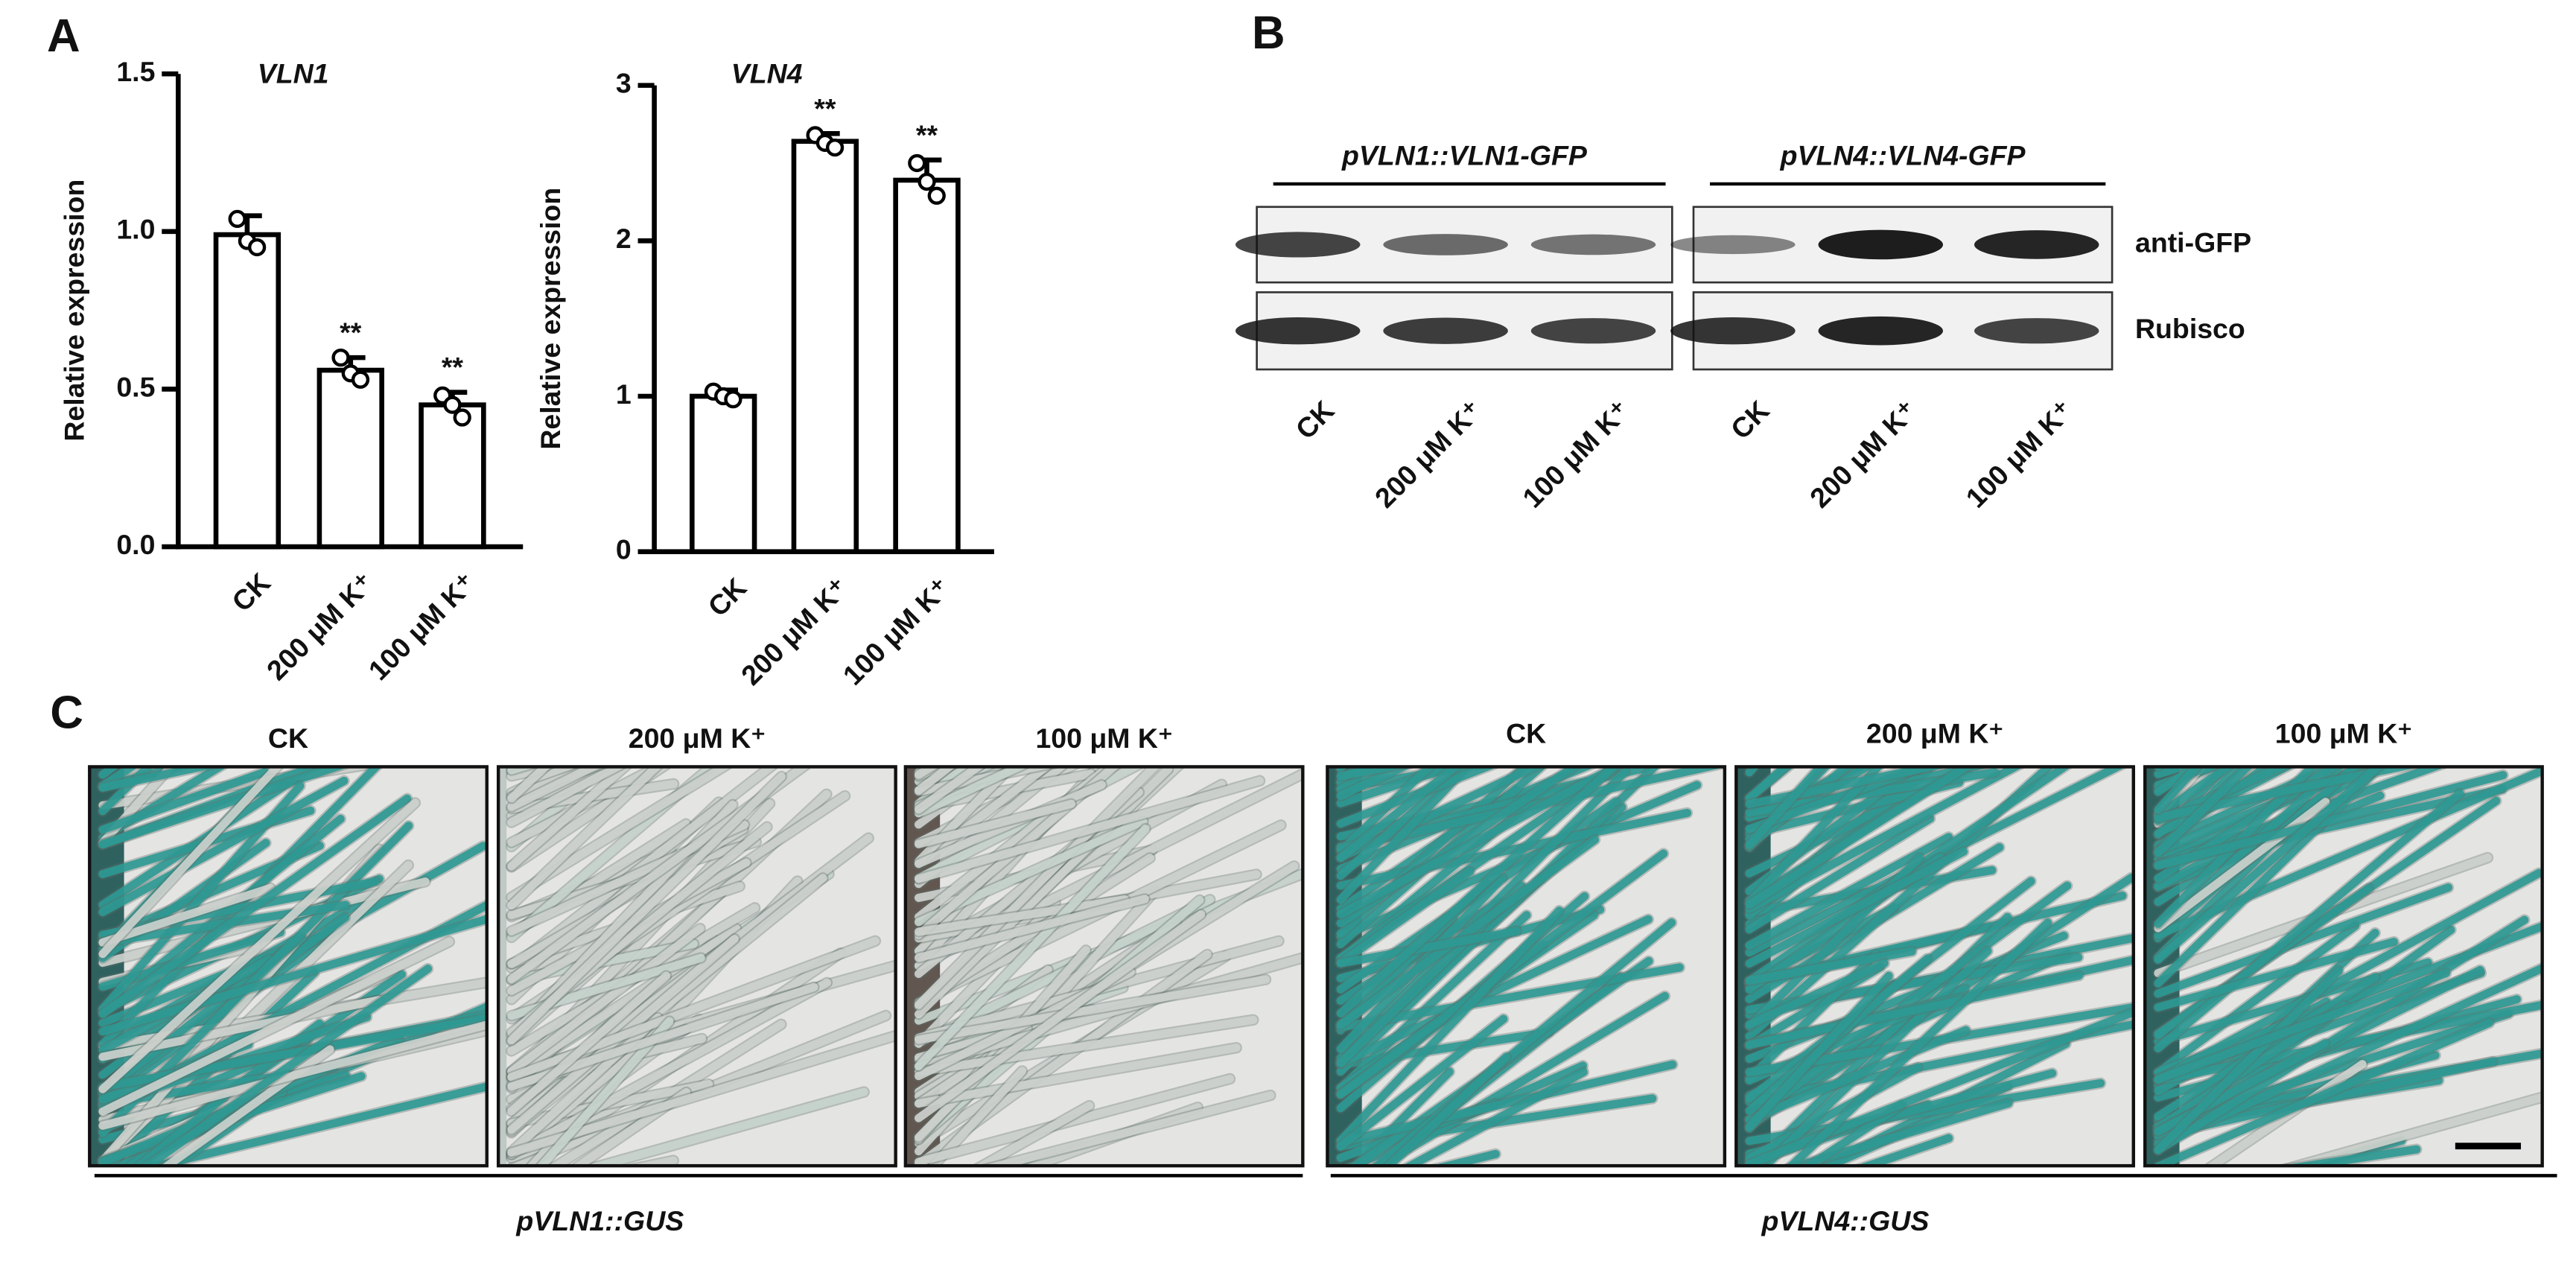 The image size is (2576, 1261). Describe the element at coordinates (1903, 155) in the screenshot. I see `construct-label: pVLN4::VLN4-GFP` at that location.